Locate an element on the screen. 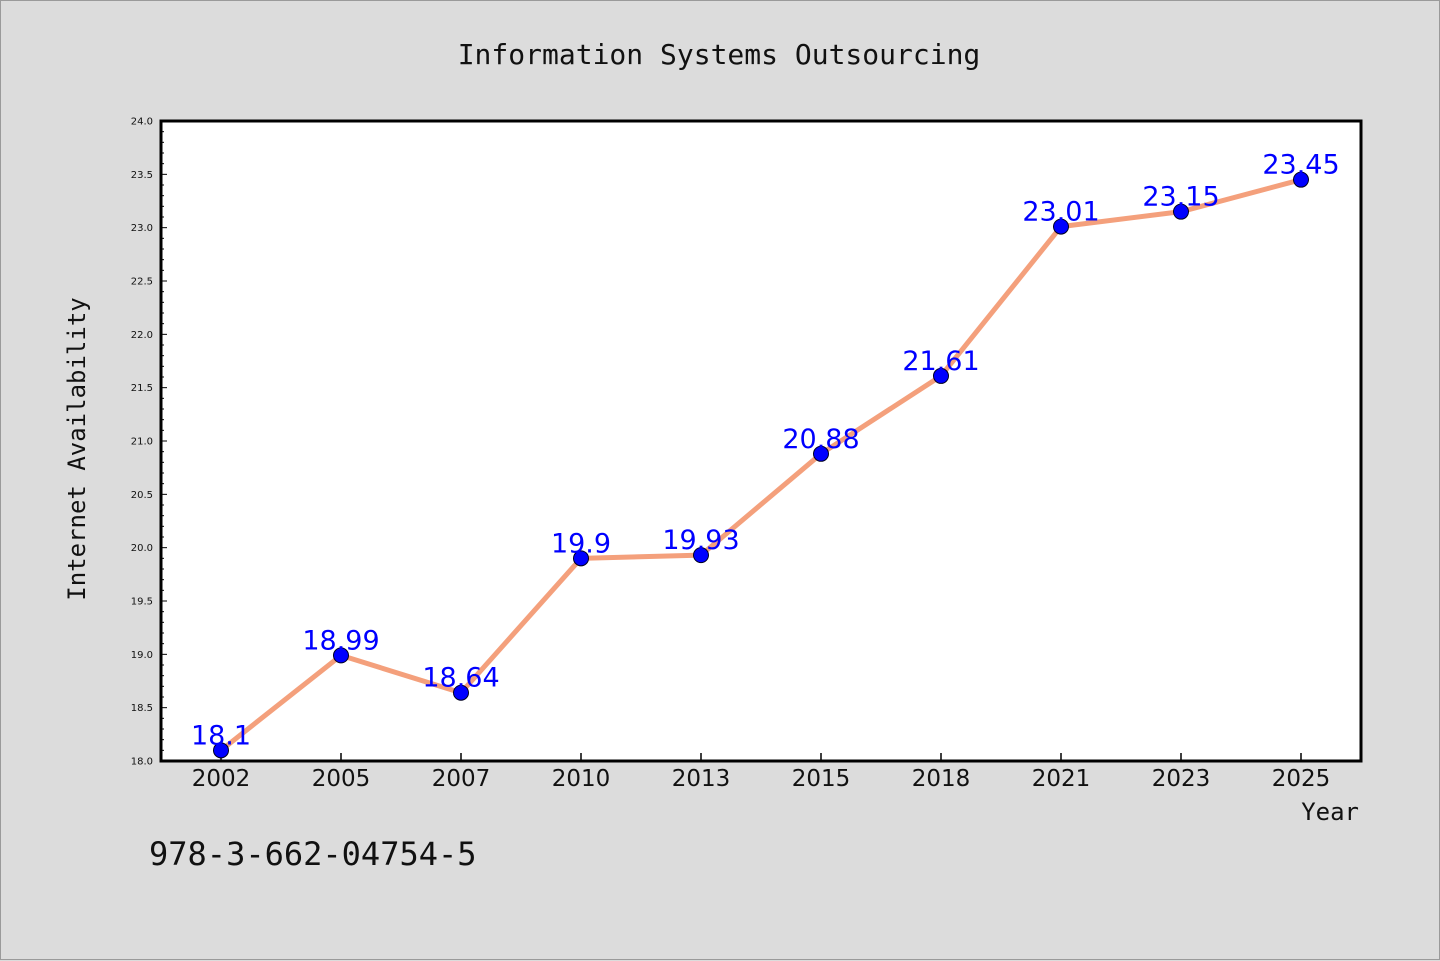 Image resolution: width=1440 pixels, height=961 pixels. x-tick-label: 2025 is located at coordinates (1301, 779).